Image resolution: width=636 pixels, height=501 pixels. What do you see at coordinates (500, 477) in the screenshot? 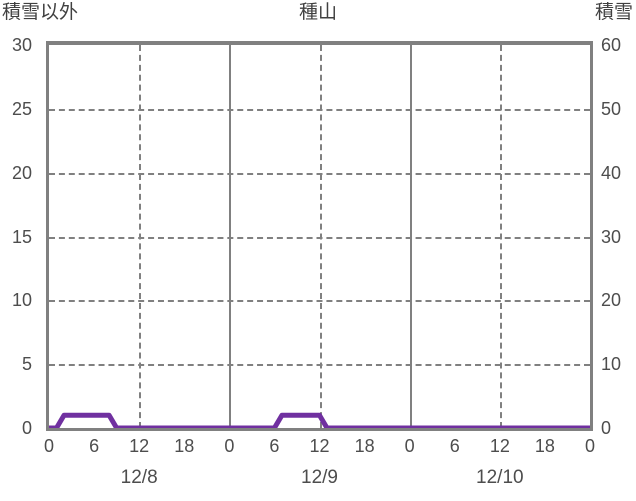
I see `x-axis-day-label: 12/10` at bounding box center [500, 477].